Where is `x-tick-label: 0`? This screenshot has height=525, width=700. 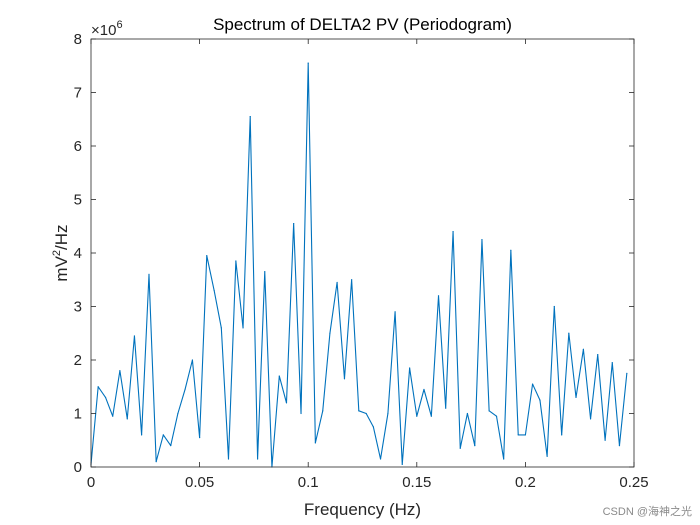 x-tick-label: 0 is located at coordinates (91, 482).